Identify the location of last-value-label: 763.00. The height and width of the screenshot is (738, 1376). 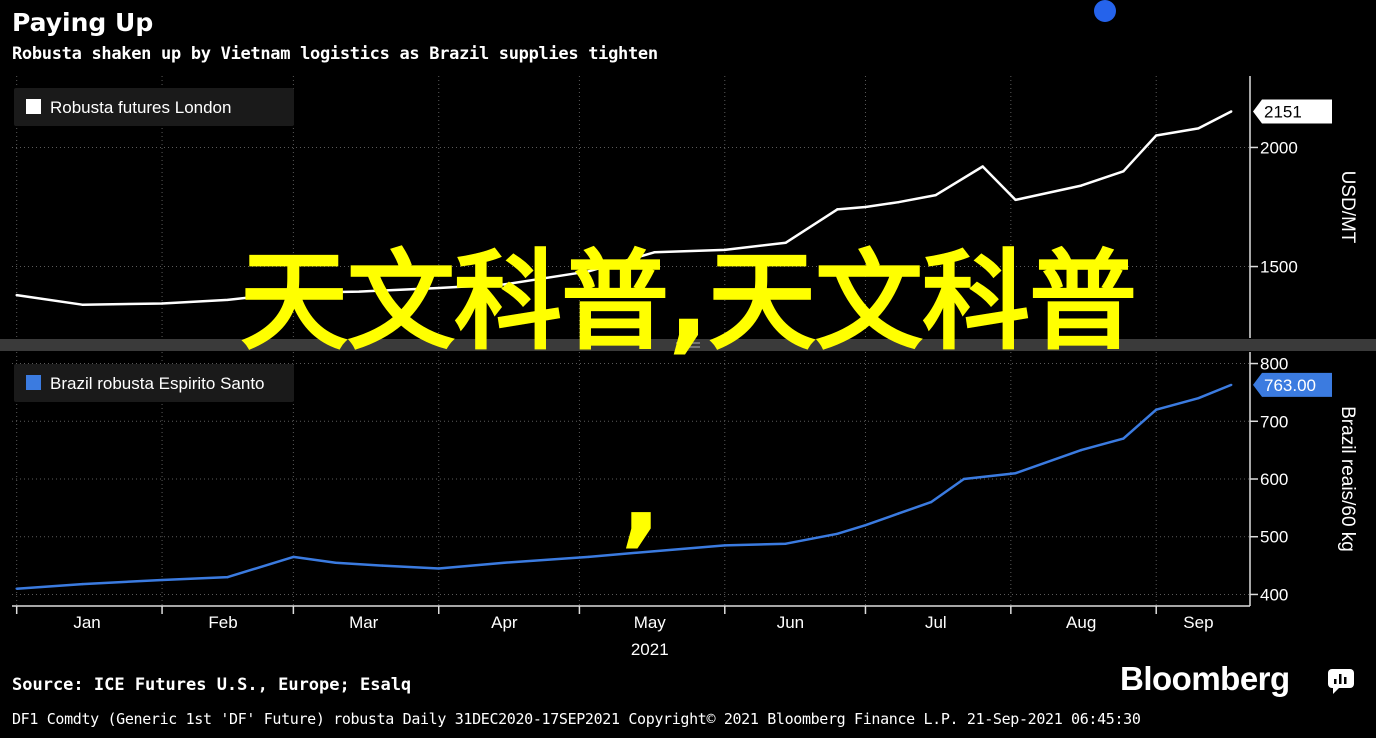
(1290, 385).